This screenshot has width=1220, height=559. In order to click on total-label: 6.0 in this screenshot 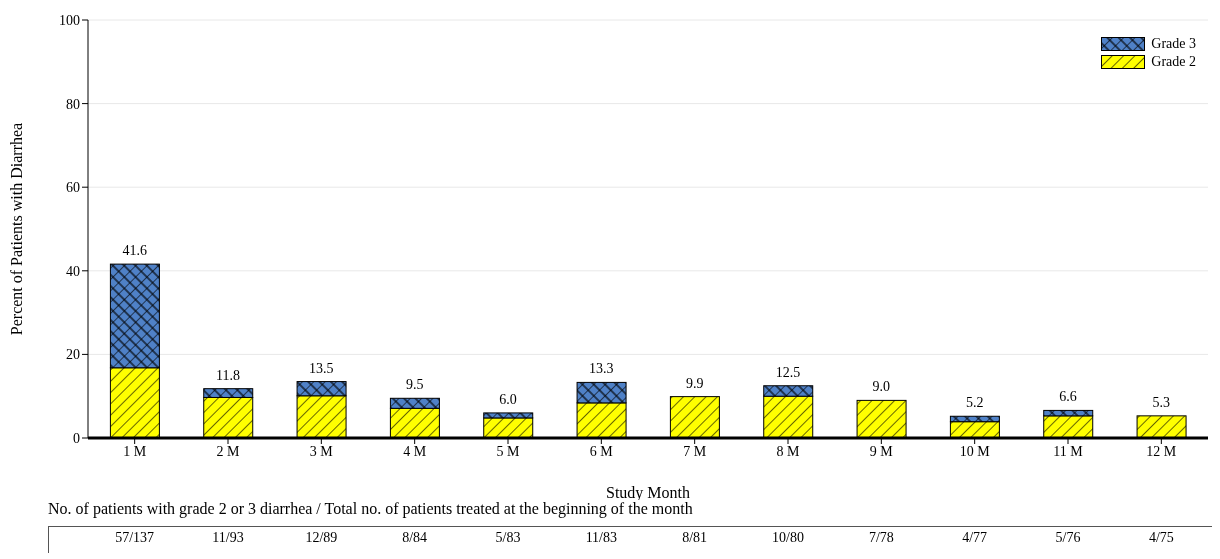, I will do `click(508, 399)`.